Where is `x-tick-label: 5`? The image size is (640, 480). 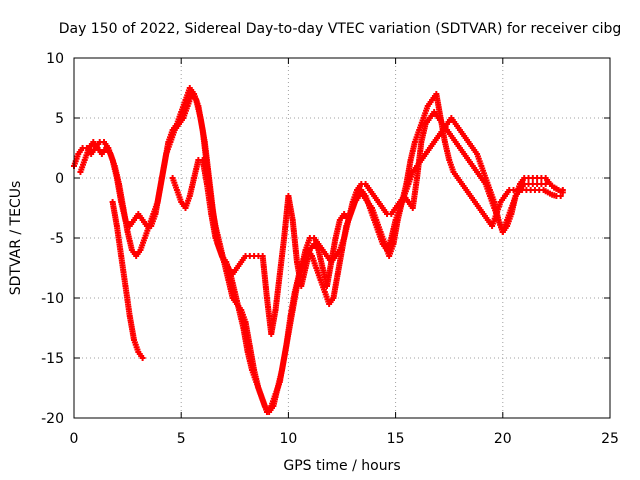 x-tick-label: 5 is located at coordinates (181, 439).